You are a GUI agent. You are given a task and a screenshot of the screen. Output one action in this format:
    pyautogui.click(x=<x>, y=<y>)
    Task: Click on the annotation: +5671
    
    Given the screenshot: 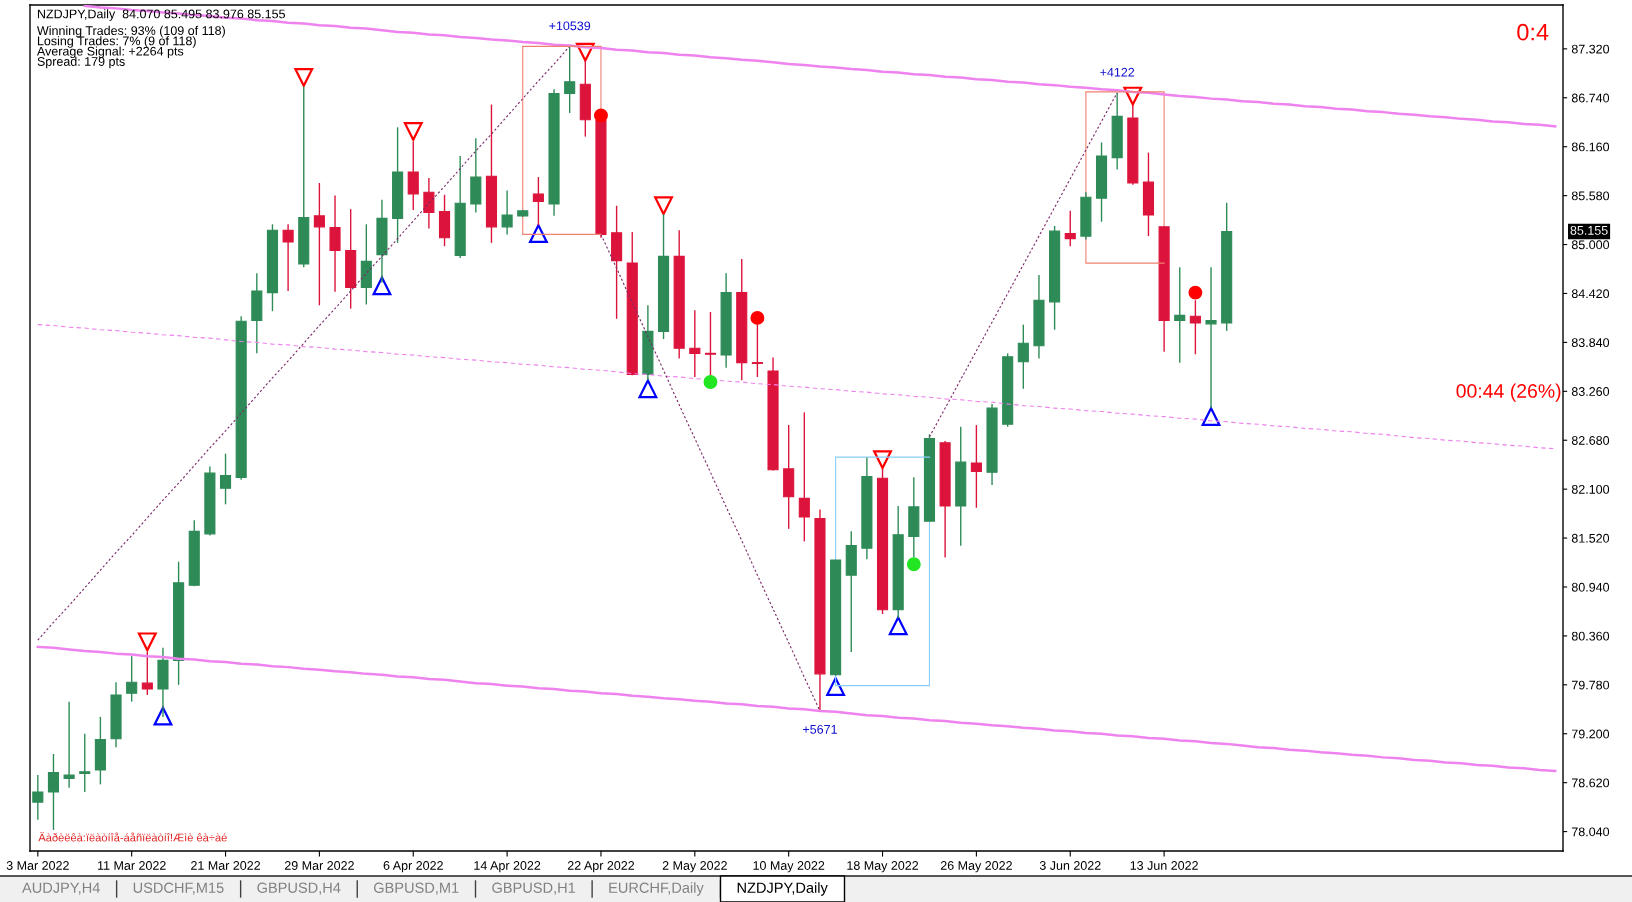 What is the action you would take?
    pyautogui.click(x=820, y=729)
    